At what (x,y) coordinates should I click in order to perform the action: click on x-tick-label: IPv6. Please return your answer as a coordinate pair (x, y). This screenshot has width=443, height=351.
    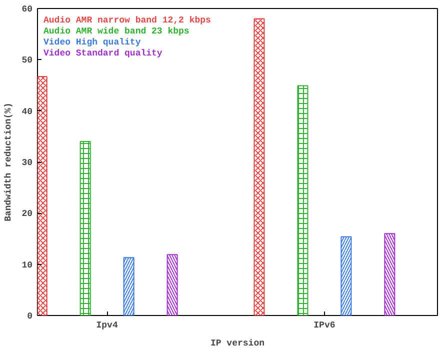
    Looking at the image, I should click on (325, 325).